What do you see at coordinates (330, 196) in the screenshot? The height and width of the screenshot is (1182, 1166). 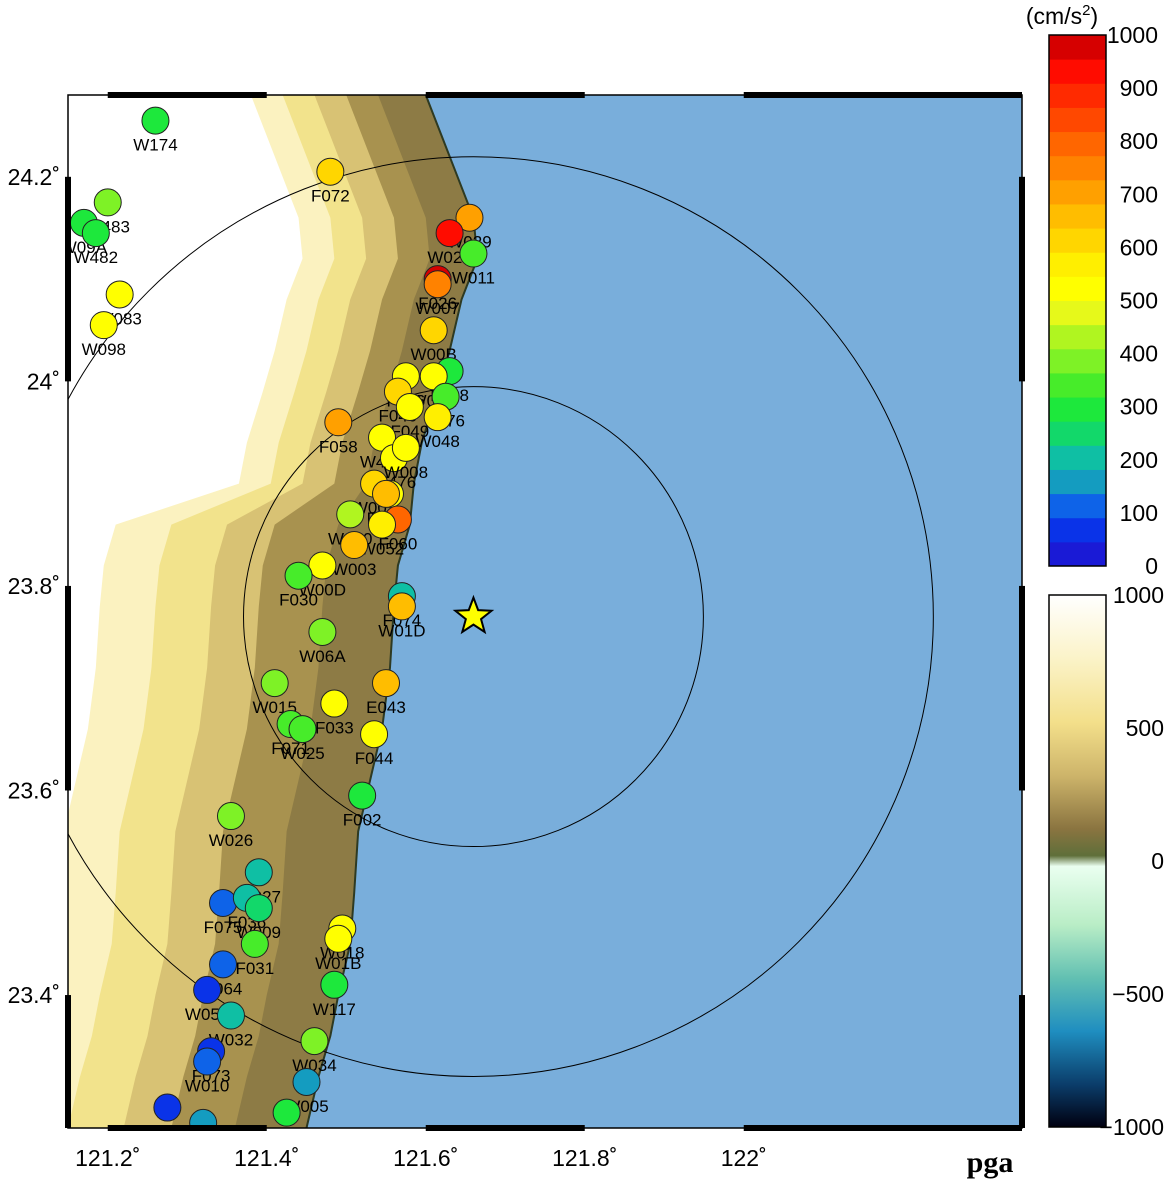 I see `station-label: F072` at bounding box center [330, 196].